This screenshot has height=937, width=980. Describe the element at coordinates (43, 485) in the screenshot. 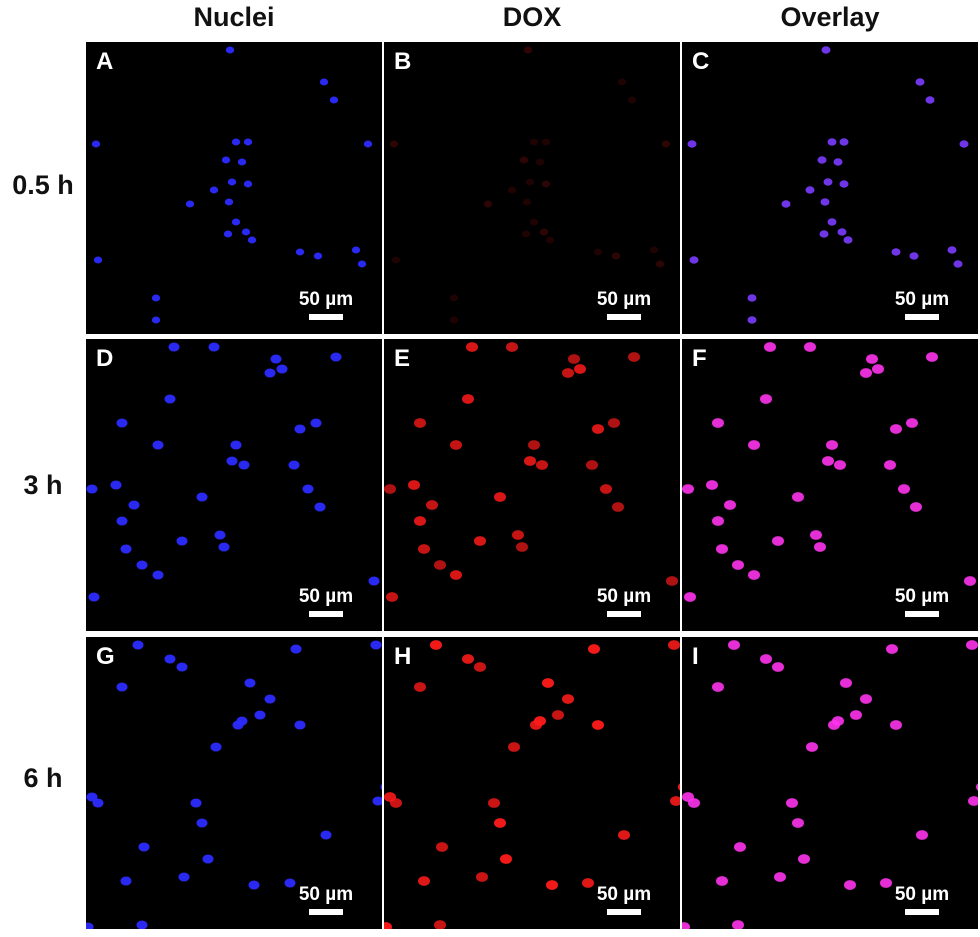

I see `row-label-3h: 3 h` at that location.